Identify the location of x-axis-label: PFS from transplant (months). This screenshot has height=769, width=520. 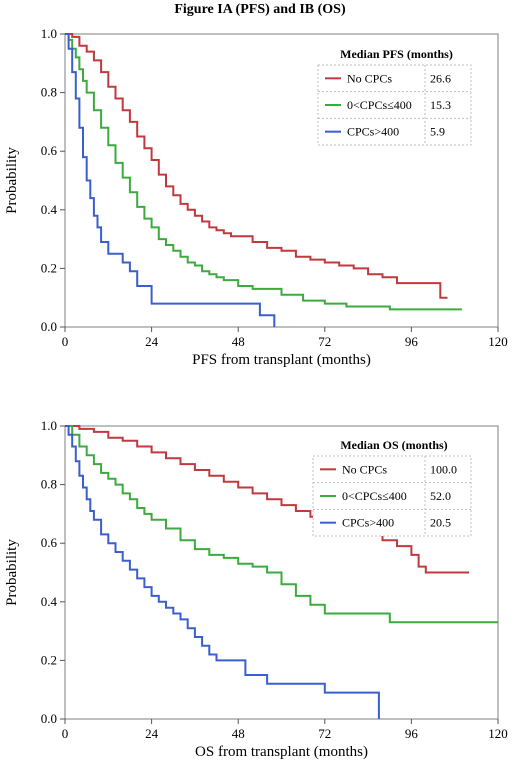
(281, 360).